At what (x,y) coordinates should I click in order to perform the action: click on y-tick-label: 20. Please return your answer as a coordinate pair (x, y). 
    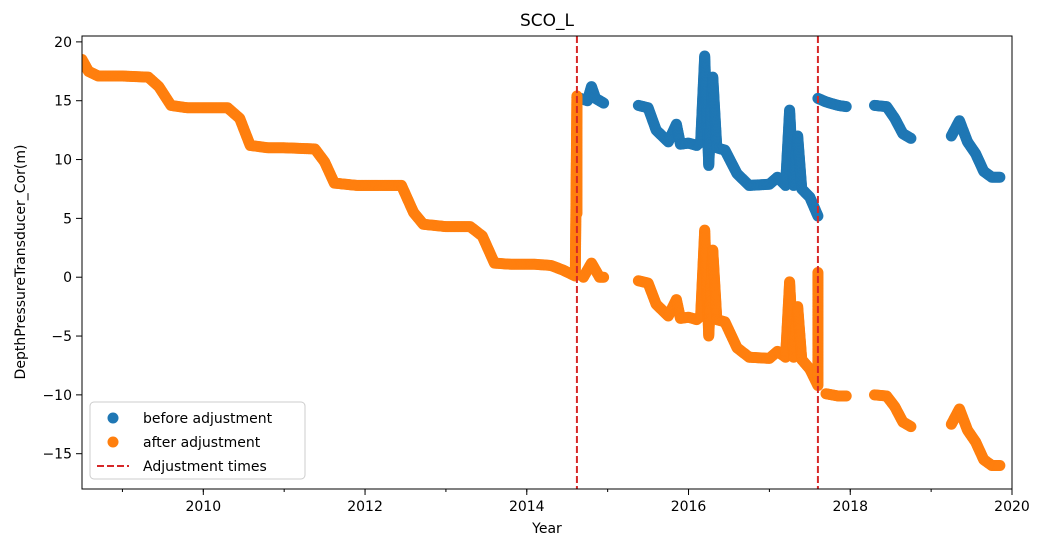
    Looking at the image, I should click on (63, 43).